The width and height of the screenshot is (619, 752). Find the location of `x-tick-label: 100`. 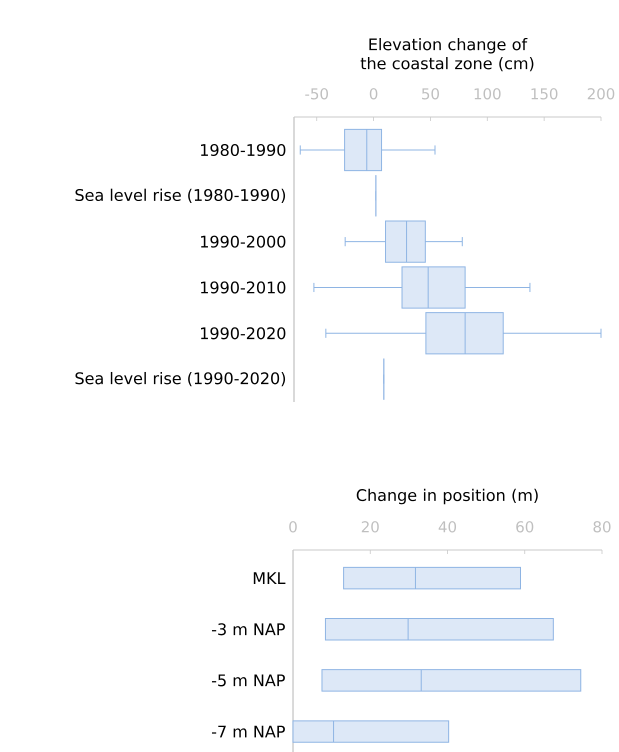

x-tick-label: 100 is located at coordinates (487, 94).